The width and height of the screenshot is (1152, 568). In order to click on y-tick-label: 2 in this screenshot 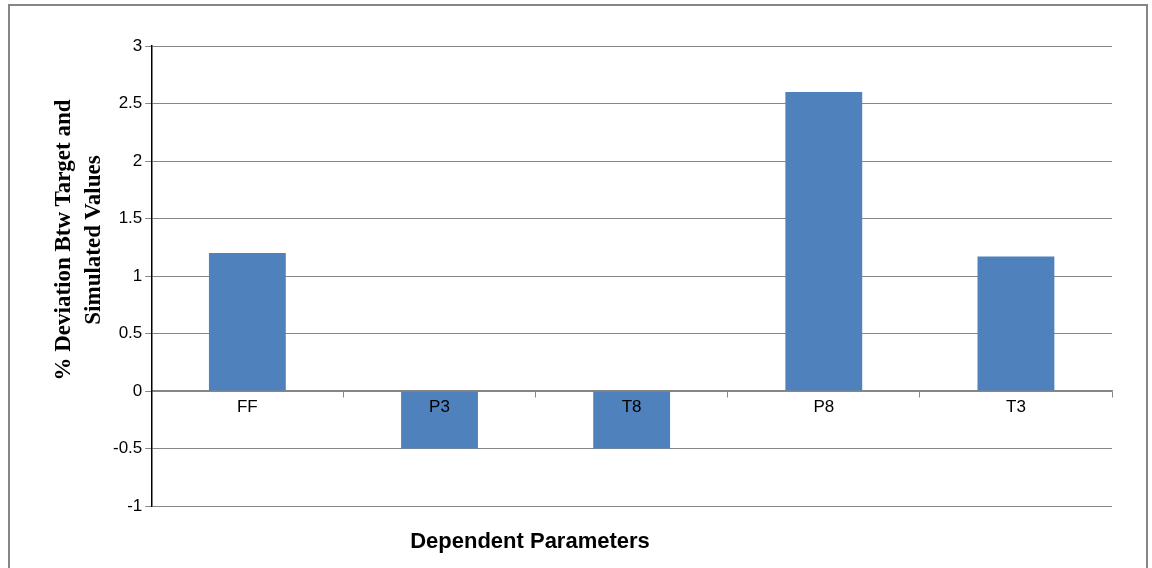, I will do `click(137, 160)`.